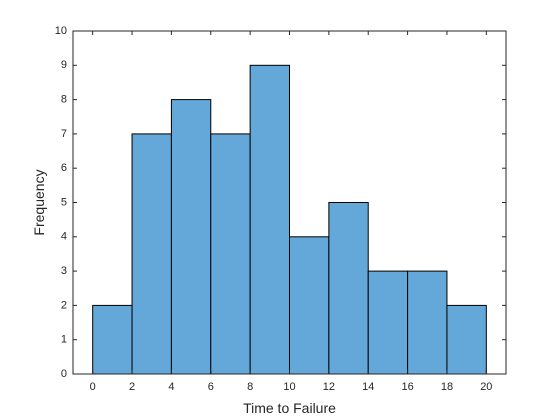 The height and width of the screenshot is (420, 560). I want to click on y-tick-label: 10, so click(61, 31).